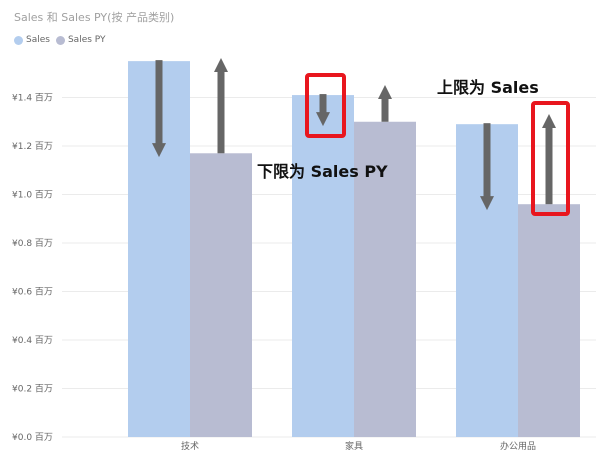 This screenshot has width=596, height=464. I want to click on y-tick-label: ¥1.4 百万, so click(32, 98).